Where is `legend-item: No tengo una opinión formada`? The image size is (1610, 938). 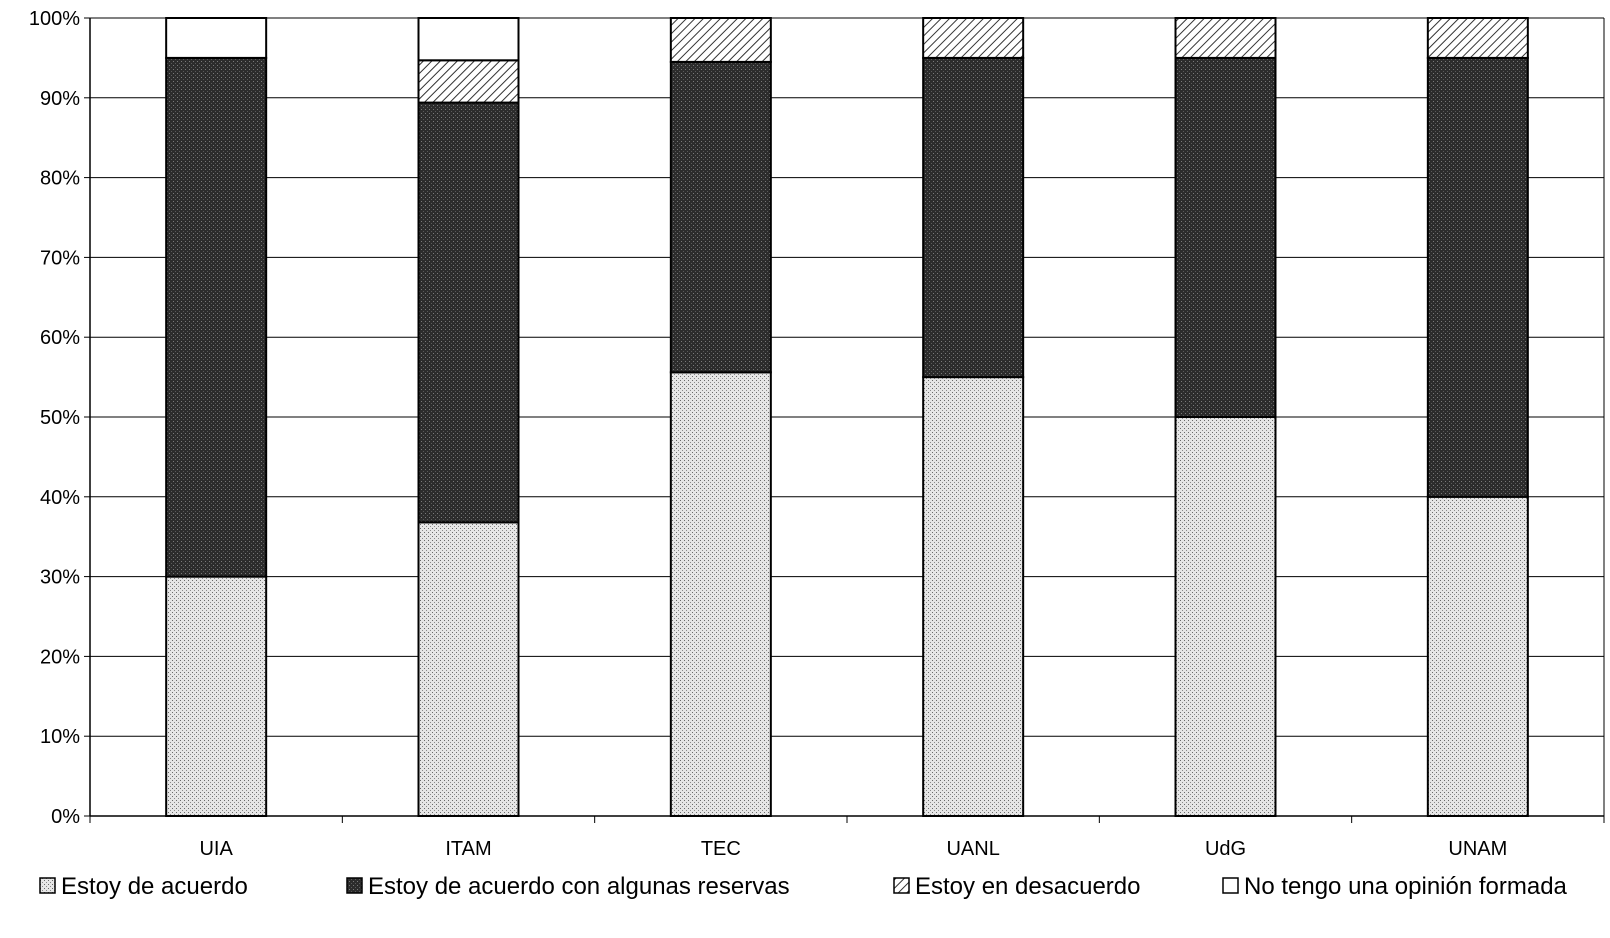
legend-item: No tengo una opinión formada is located at coordinates (1395, 886).